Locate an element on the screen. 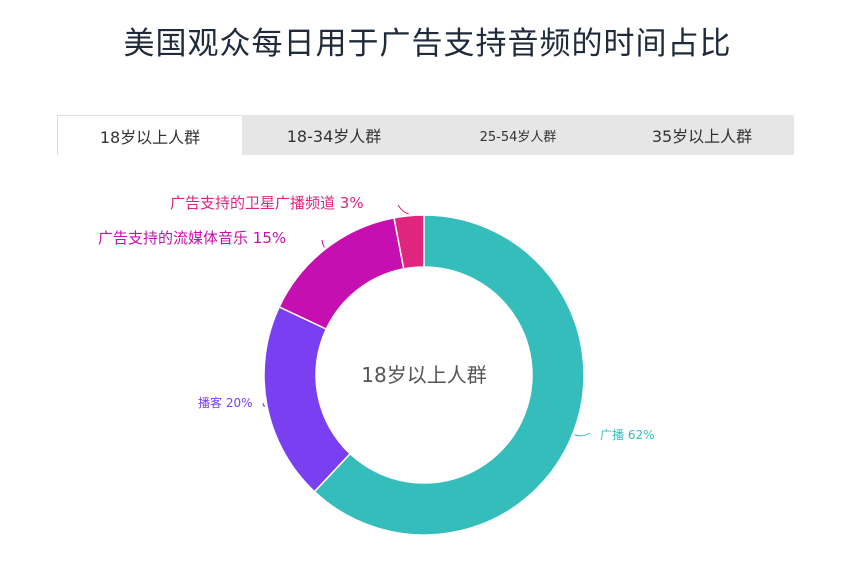  center-label: 18岁以上人群 is located at coordinates (423, 375).